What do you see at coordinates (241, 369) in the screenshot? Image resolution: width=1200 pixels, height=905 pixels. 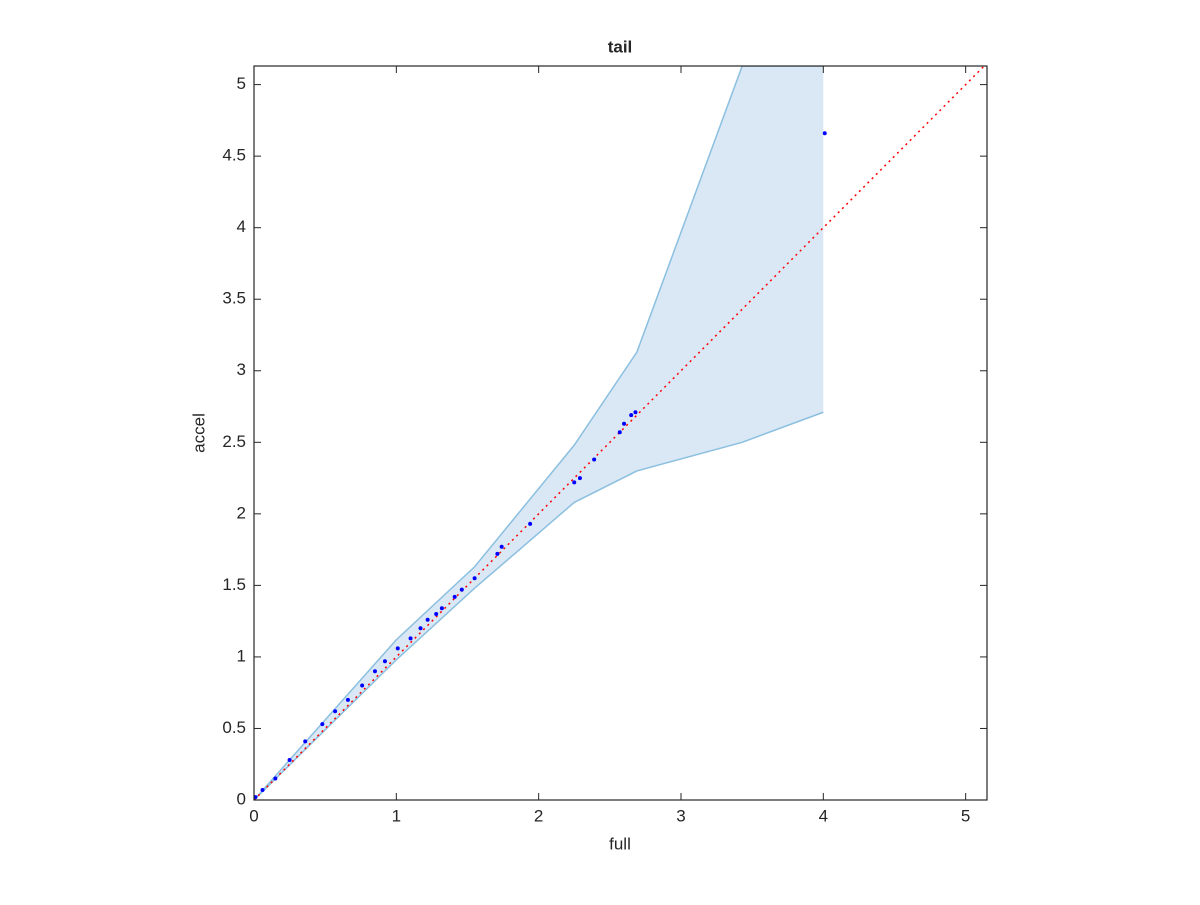 I see `y-tick-label: 3` at bounding box center [241, 369].